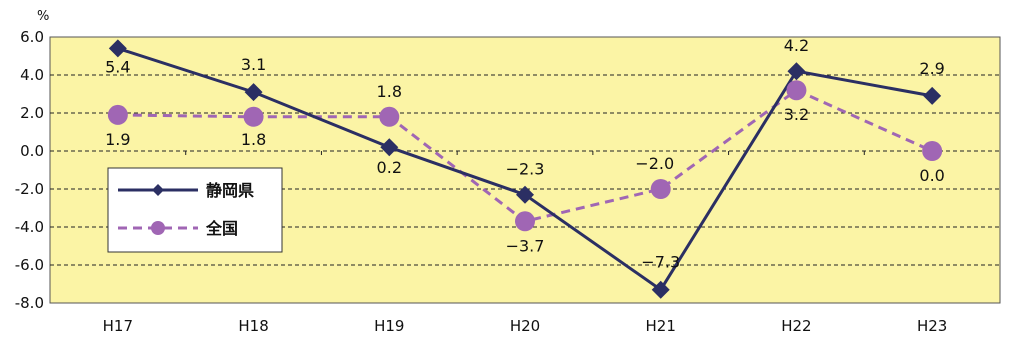 The height and width of the screenshot is (347, 1018). What do you see at coordinates (230, 190) in the screenshot?
I see `legend-label-series-1: 静岡県` at bounding box center [230, 190].